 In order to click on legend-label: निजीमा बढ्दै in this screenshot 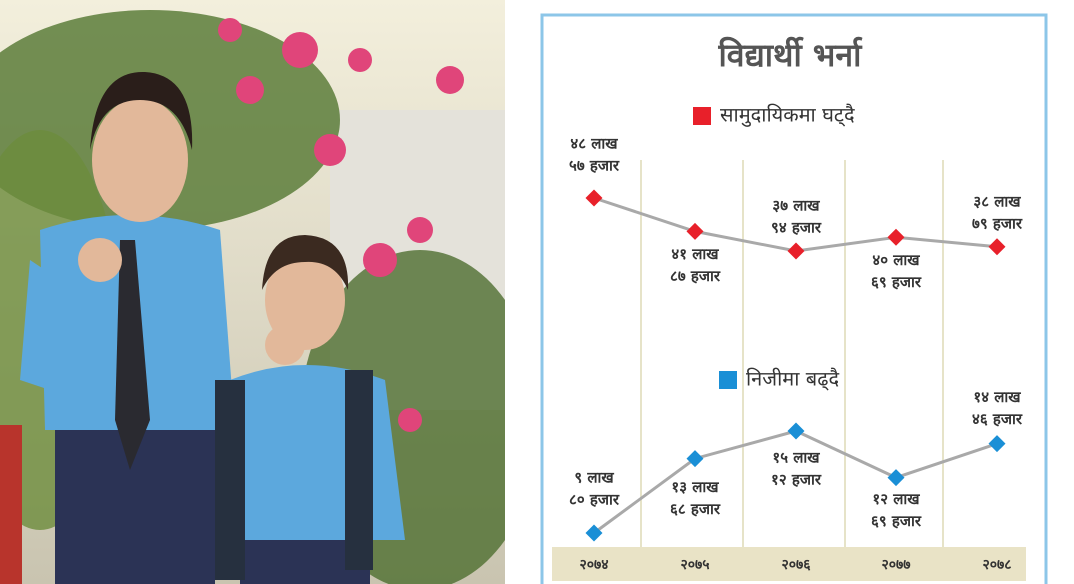, I will do `click(792, 379)`.